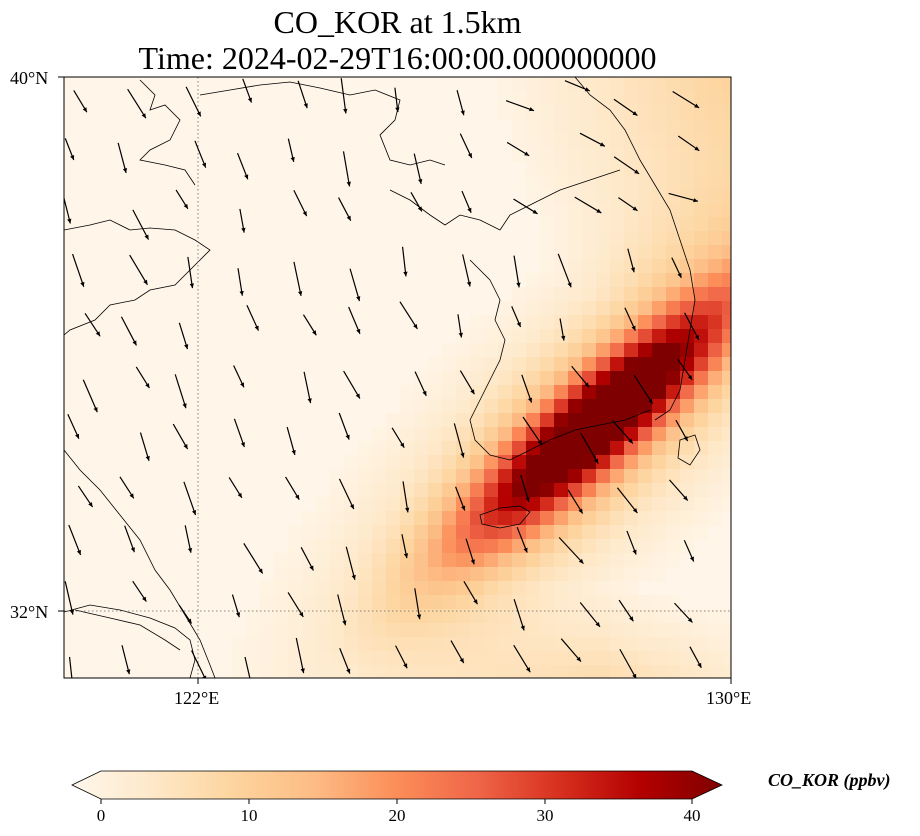  Describe the element at coordinates (397, 785) in the screenshot. I see `colorbar-gradient` at that location.